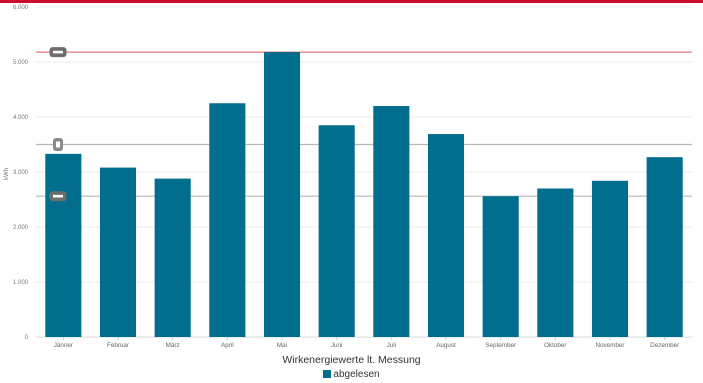 This screenshot has width=703, height=383. I want to click on x-tick-label: August, so click(446, 345).